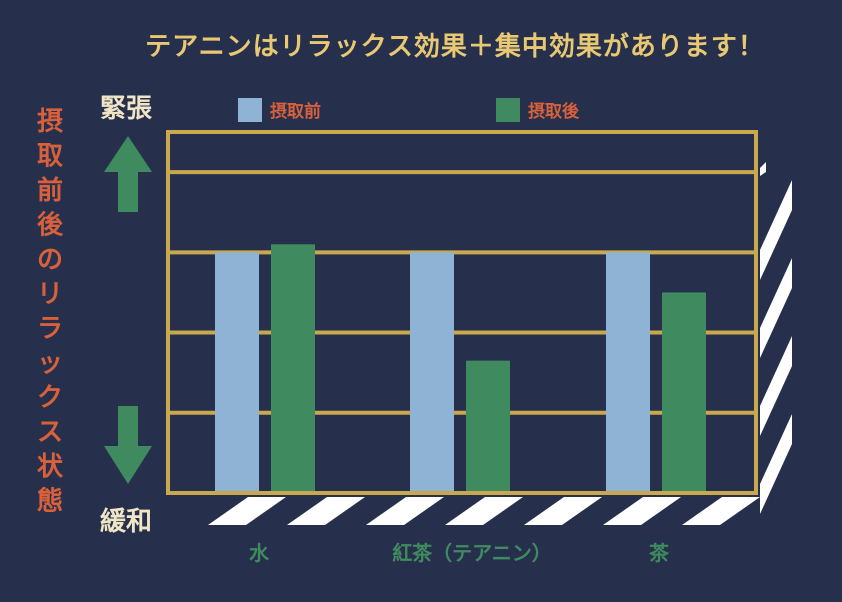  I want to click on category-label-black-tea: 紅茶（テアニン）, so click(472, 553).